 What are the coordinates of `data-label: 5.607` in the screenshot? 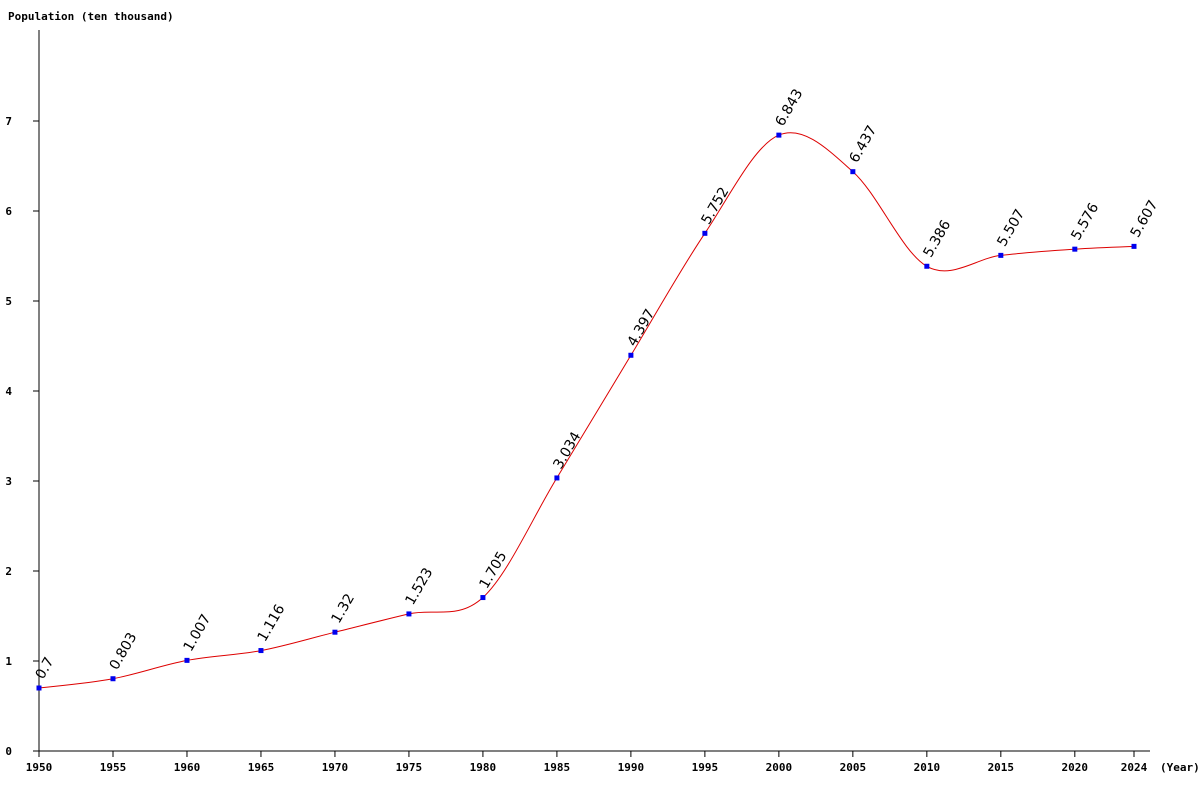 It's located at (1145, 219).